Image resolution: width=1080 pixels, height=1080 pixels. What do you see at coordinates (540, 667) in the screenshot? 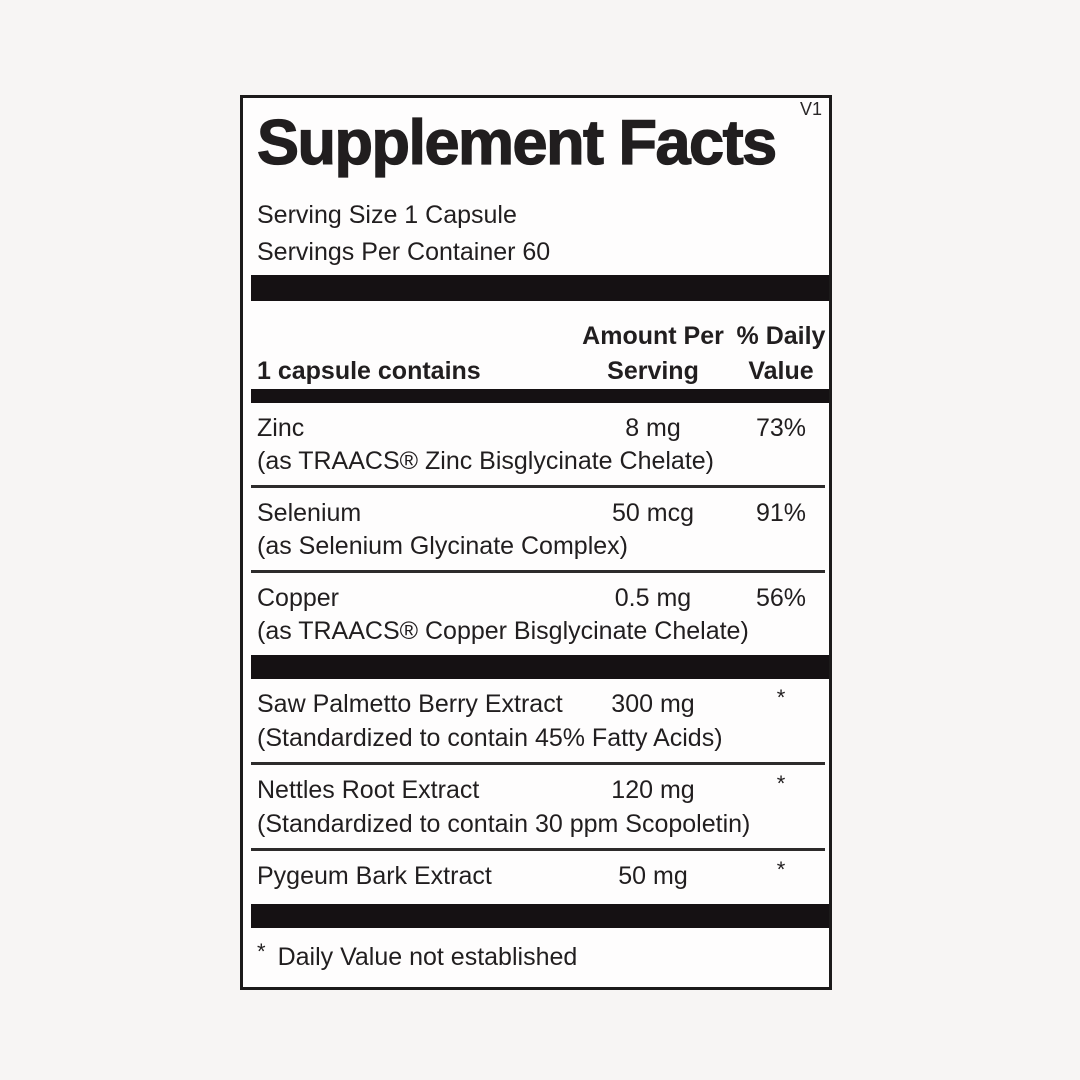
I see `section-bar-middle` at bounding box center [540, 667].